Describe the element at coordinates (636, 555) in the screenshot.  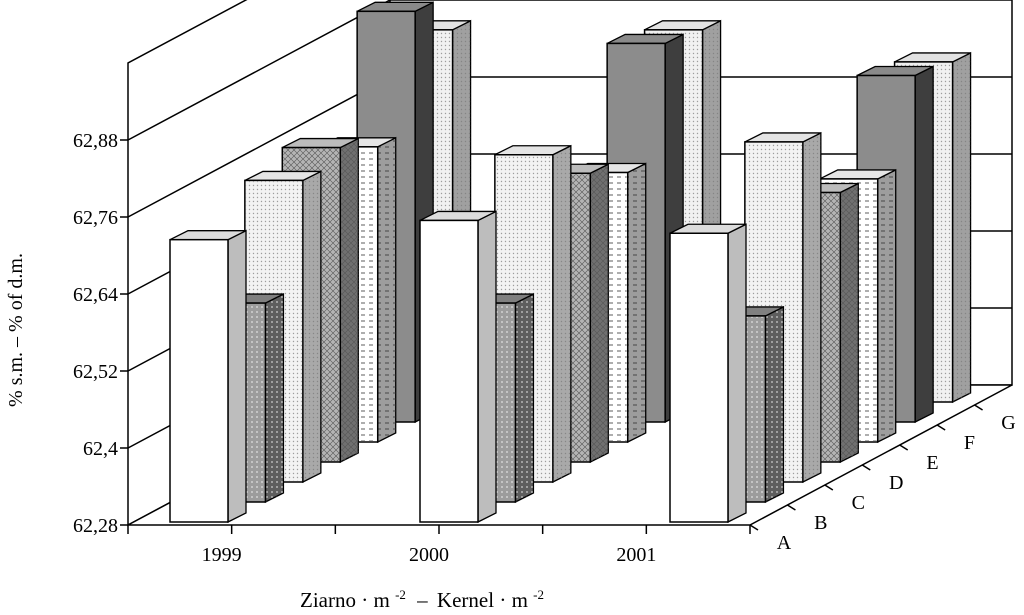
I see `x-tick-label: 2001` at that location.